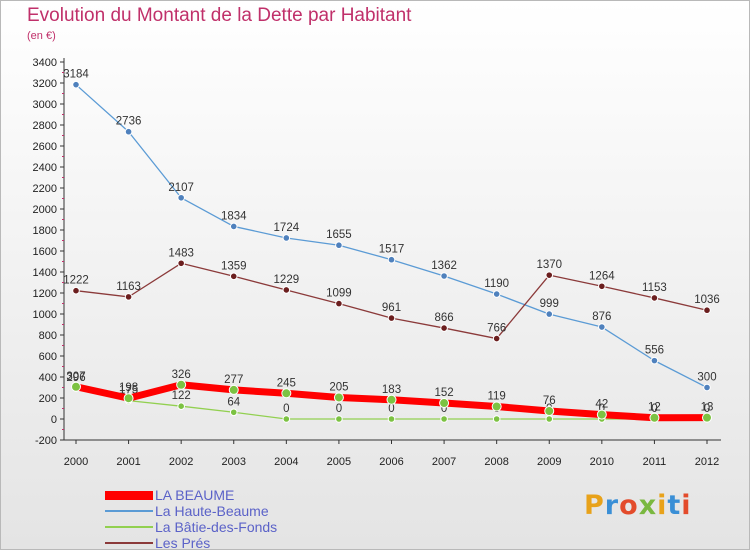  What do you see at coordinates (707, 300) in the screenshot?
I see `data-label: 1036` at bounding box center [707, 300].